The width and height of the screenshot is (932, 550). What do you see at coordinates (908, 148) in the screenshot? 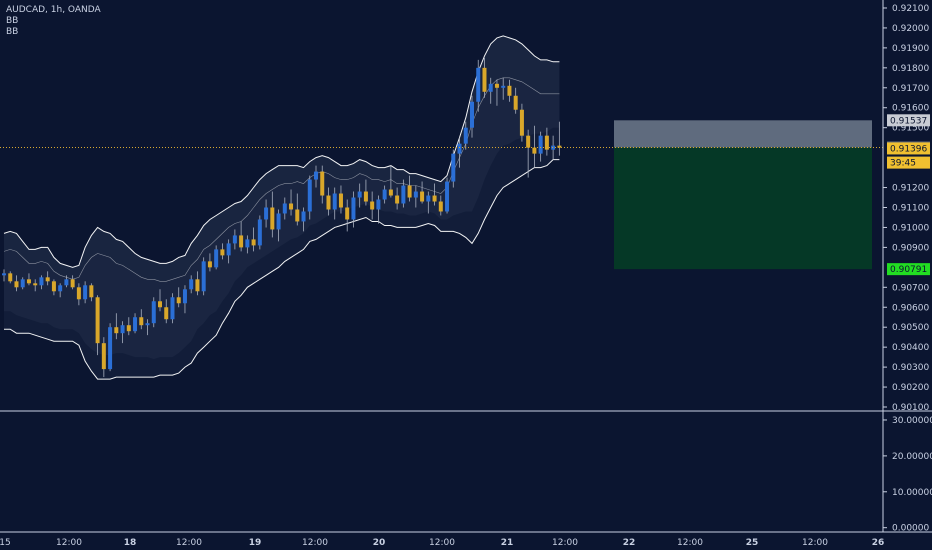
I see `price-tag-current: 0.91396` at bounding box center [908, 148].